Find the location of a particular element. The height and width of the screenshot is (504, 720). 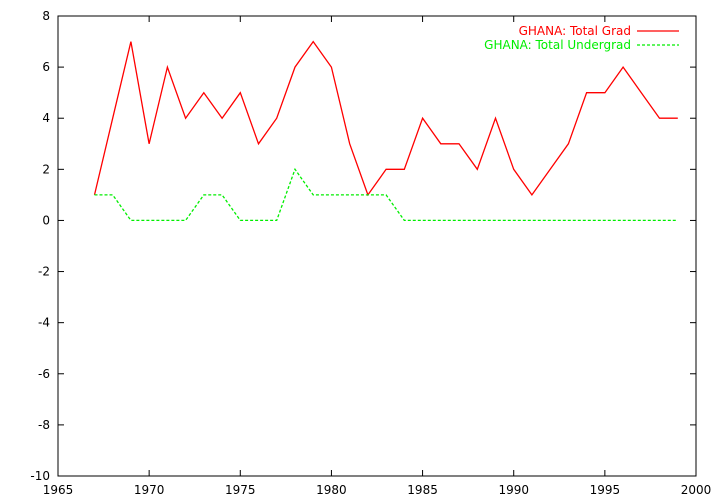

x-tick-label: 1980 is located at coordinates (331, 490).